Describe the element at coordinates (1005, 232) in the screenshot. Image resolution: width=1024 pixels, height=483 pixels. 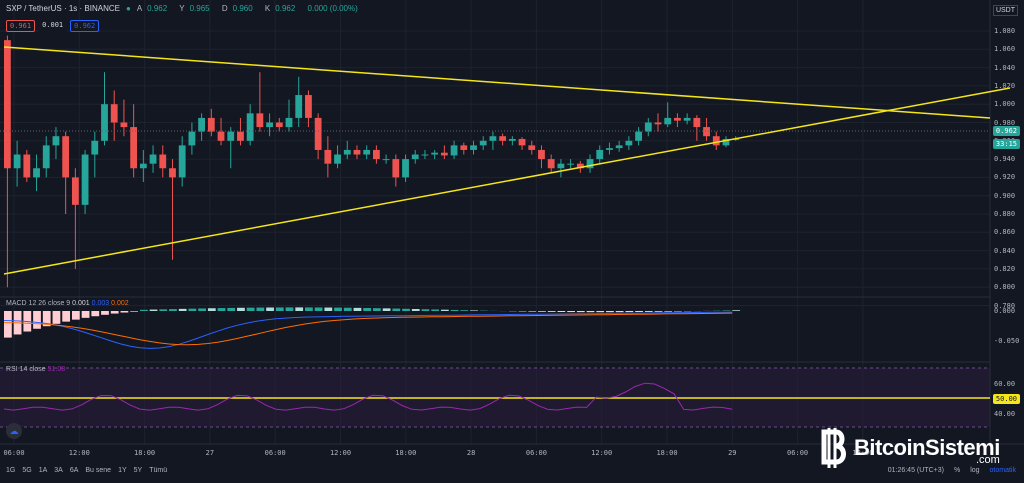
I see `price-axis-label: 0.860` at that location.